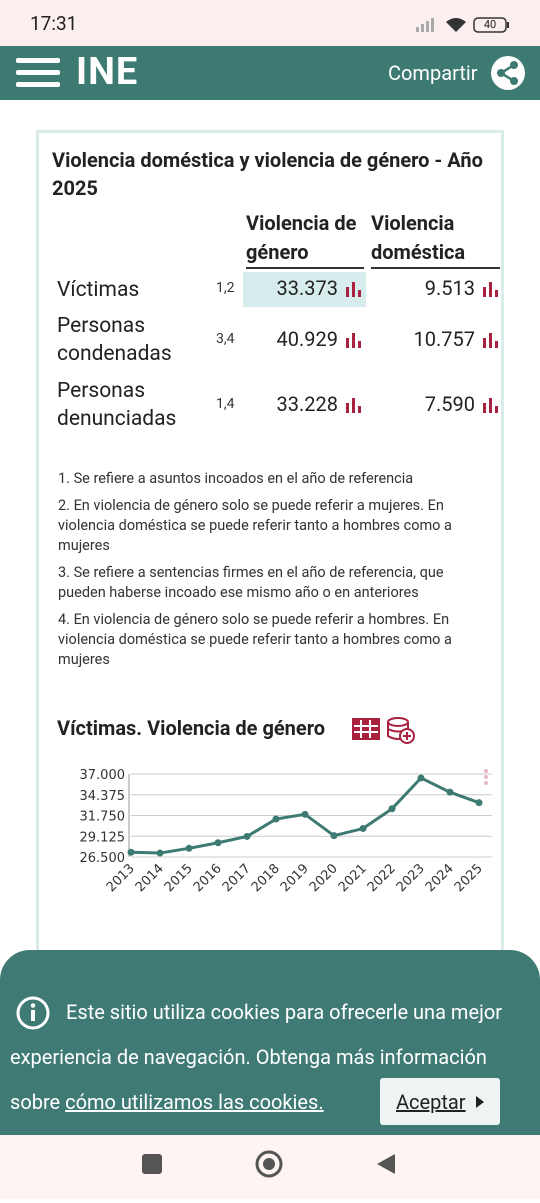  Describe the element at coordinates (307, 288) in the screenshot. I see `cell-value: 33.373` at that location.